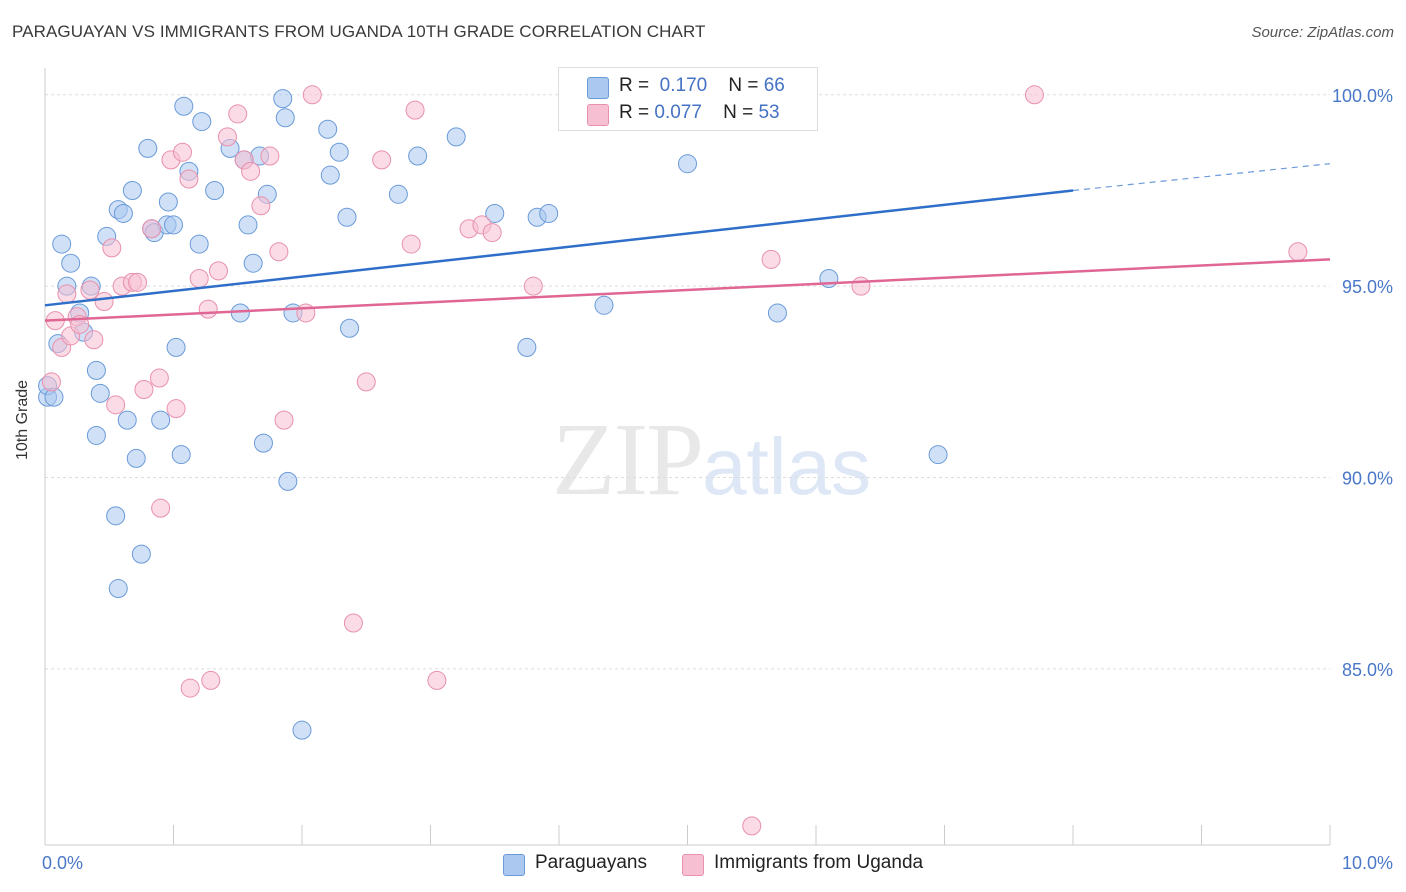 The width and height of the screenshot is (1406, 892). Describe the element at coordinates (591, 862) in the screenshot. I see `legend-label-paraguayans: Paraguayans` at that location.